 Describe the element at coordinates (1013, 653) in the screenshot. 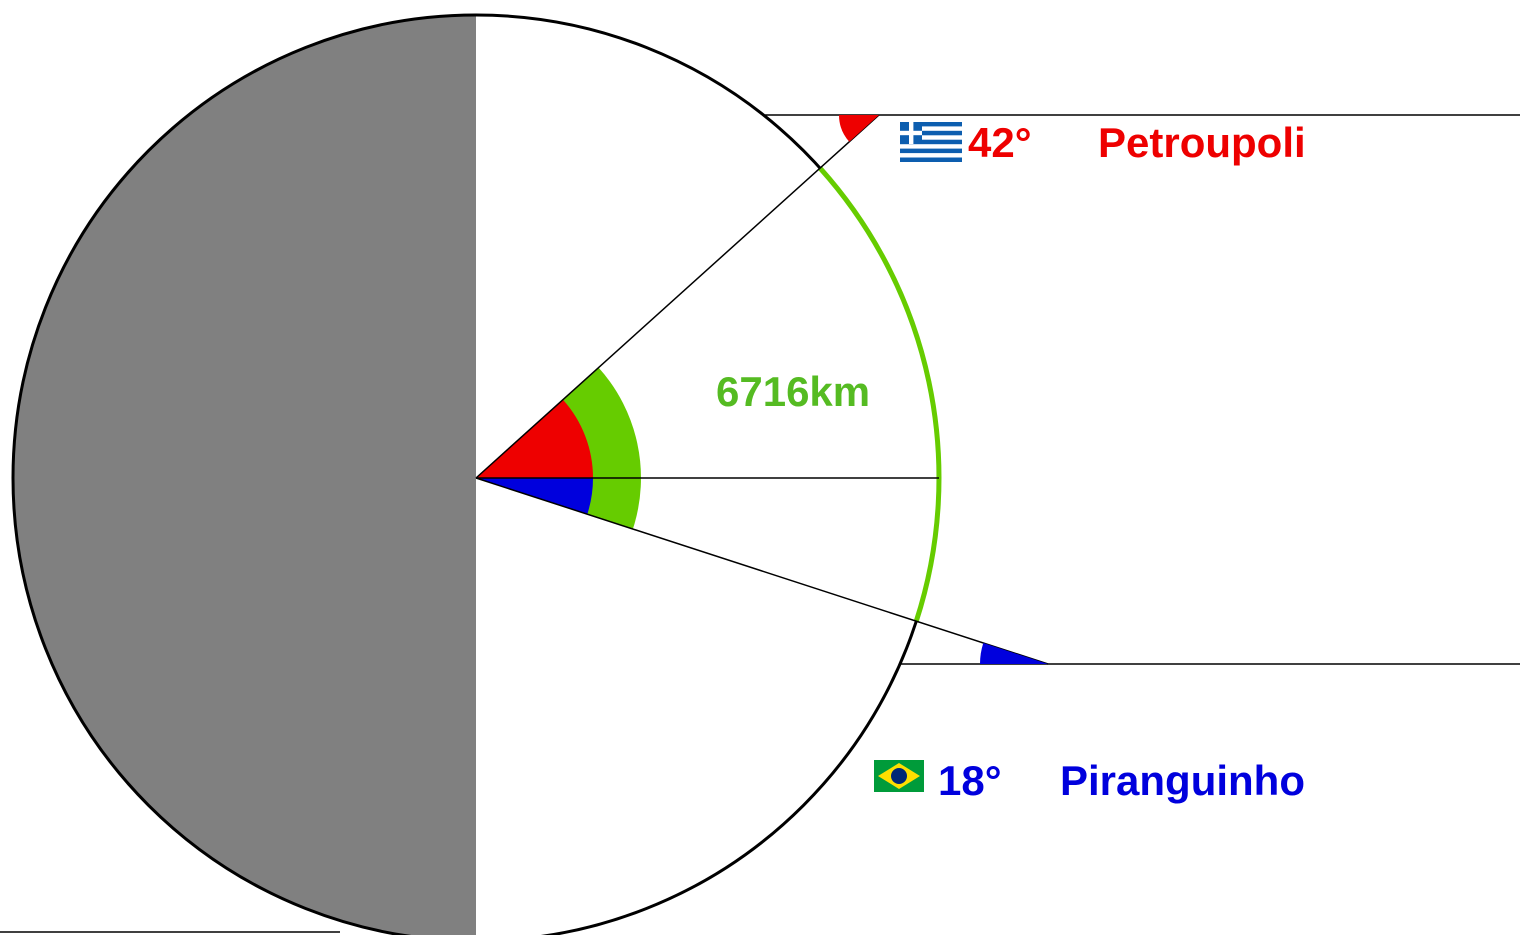

I see `sun-angle-south` at that location.